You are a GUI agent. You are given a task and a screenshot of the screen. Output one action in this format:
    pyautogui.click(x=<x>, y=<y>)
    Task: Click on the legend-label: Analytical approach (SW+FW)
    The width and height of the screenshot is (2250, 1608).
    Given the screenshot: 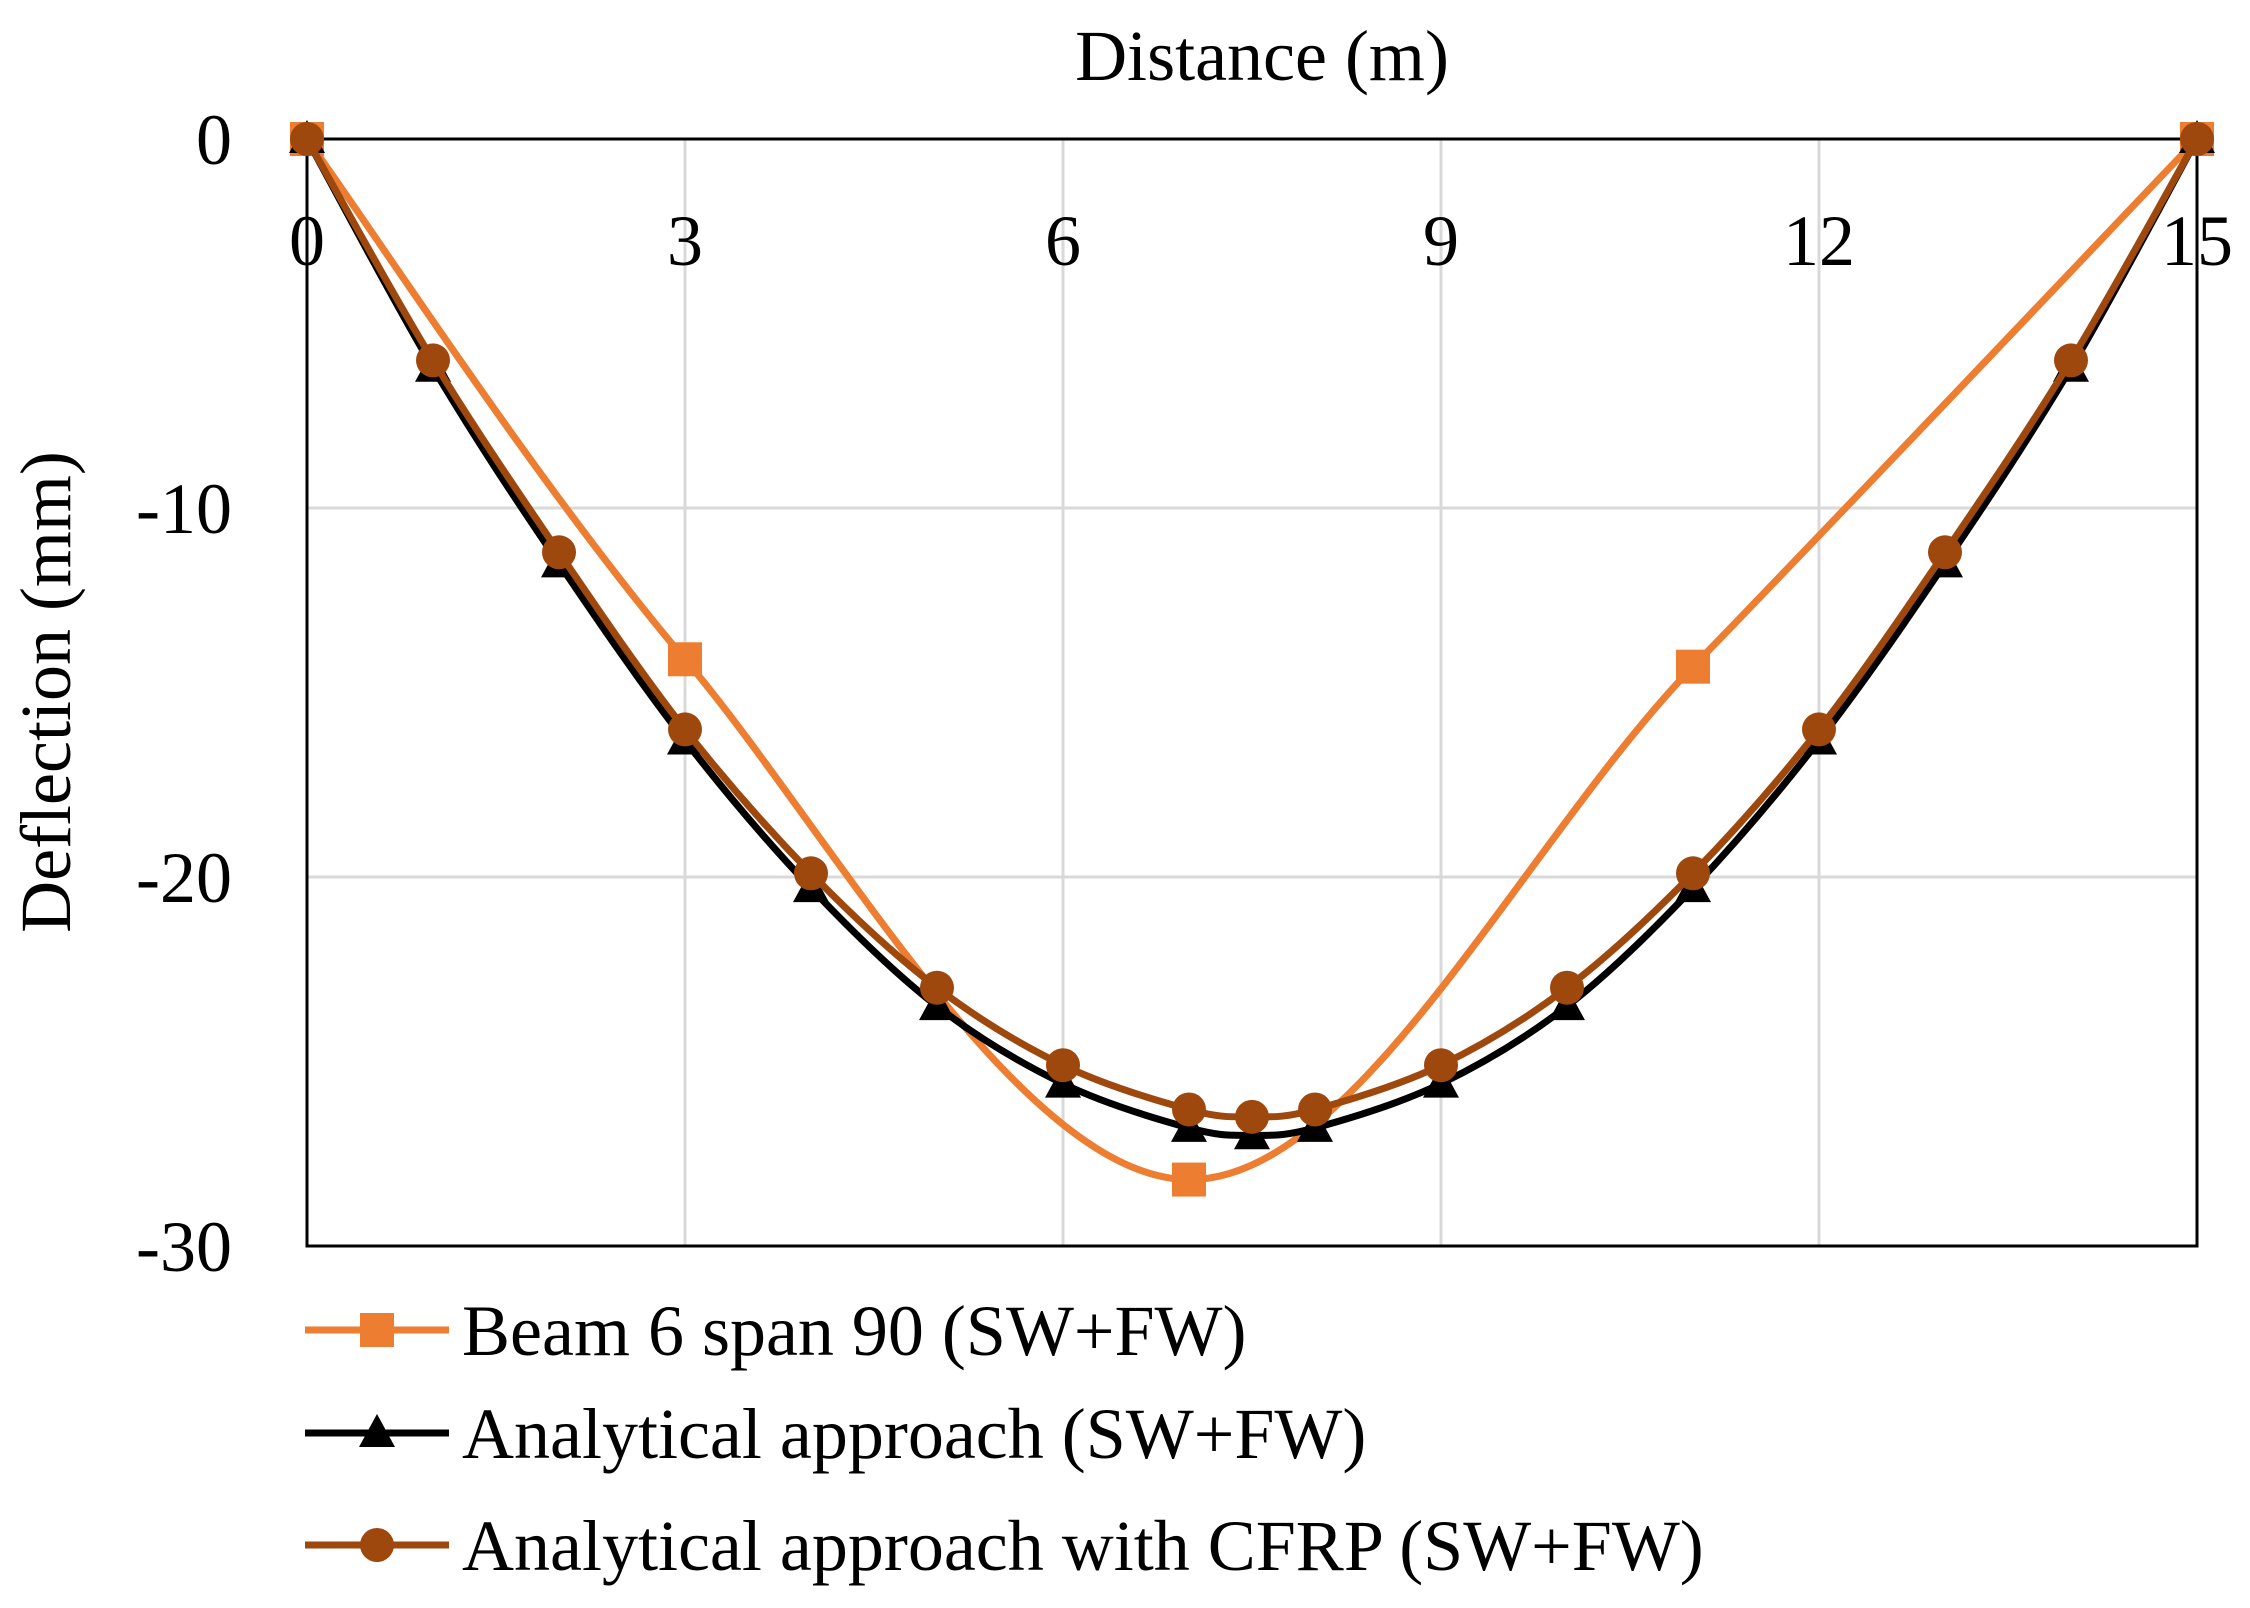 What is the action you would take?
    pyautogui.click(x=914, y=1434)
    